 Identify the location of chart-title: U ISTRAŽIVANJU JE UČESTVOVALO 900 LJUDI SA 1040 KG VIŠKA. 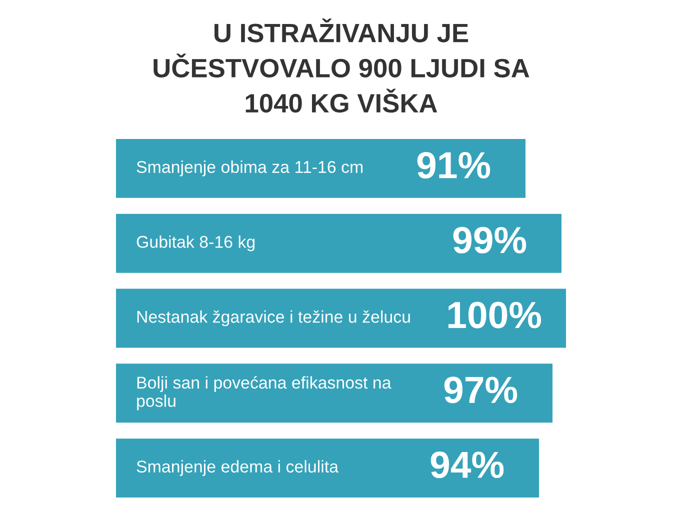
(342, 65).